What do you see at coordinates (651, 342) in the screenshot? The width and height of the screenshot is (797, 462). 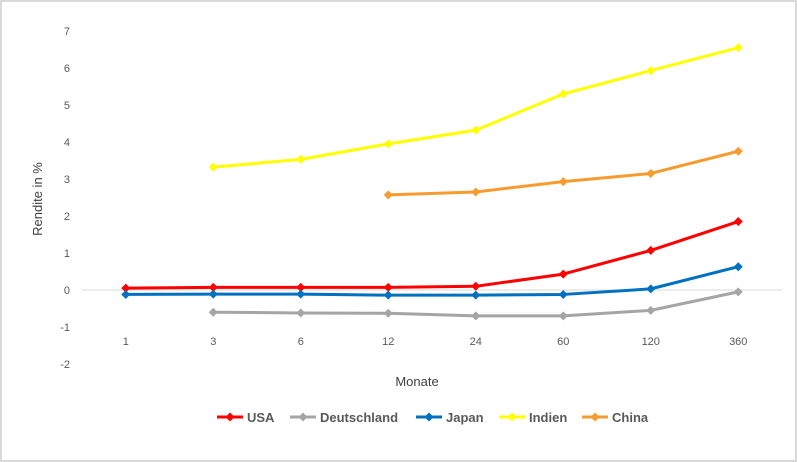 I see `x-tick-label: 120` at bounding box center [651, 342].